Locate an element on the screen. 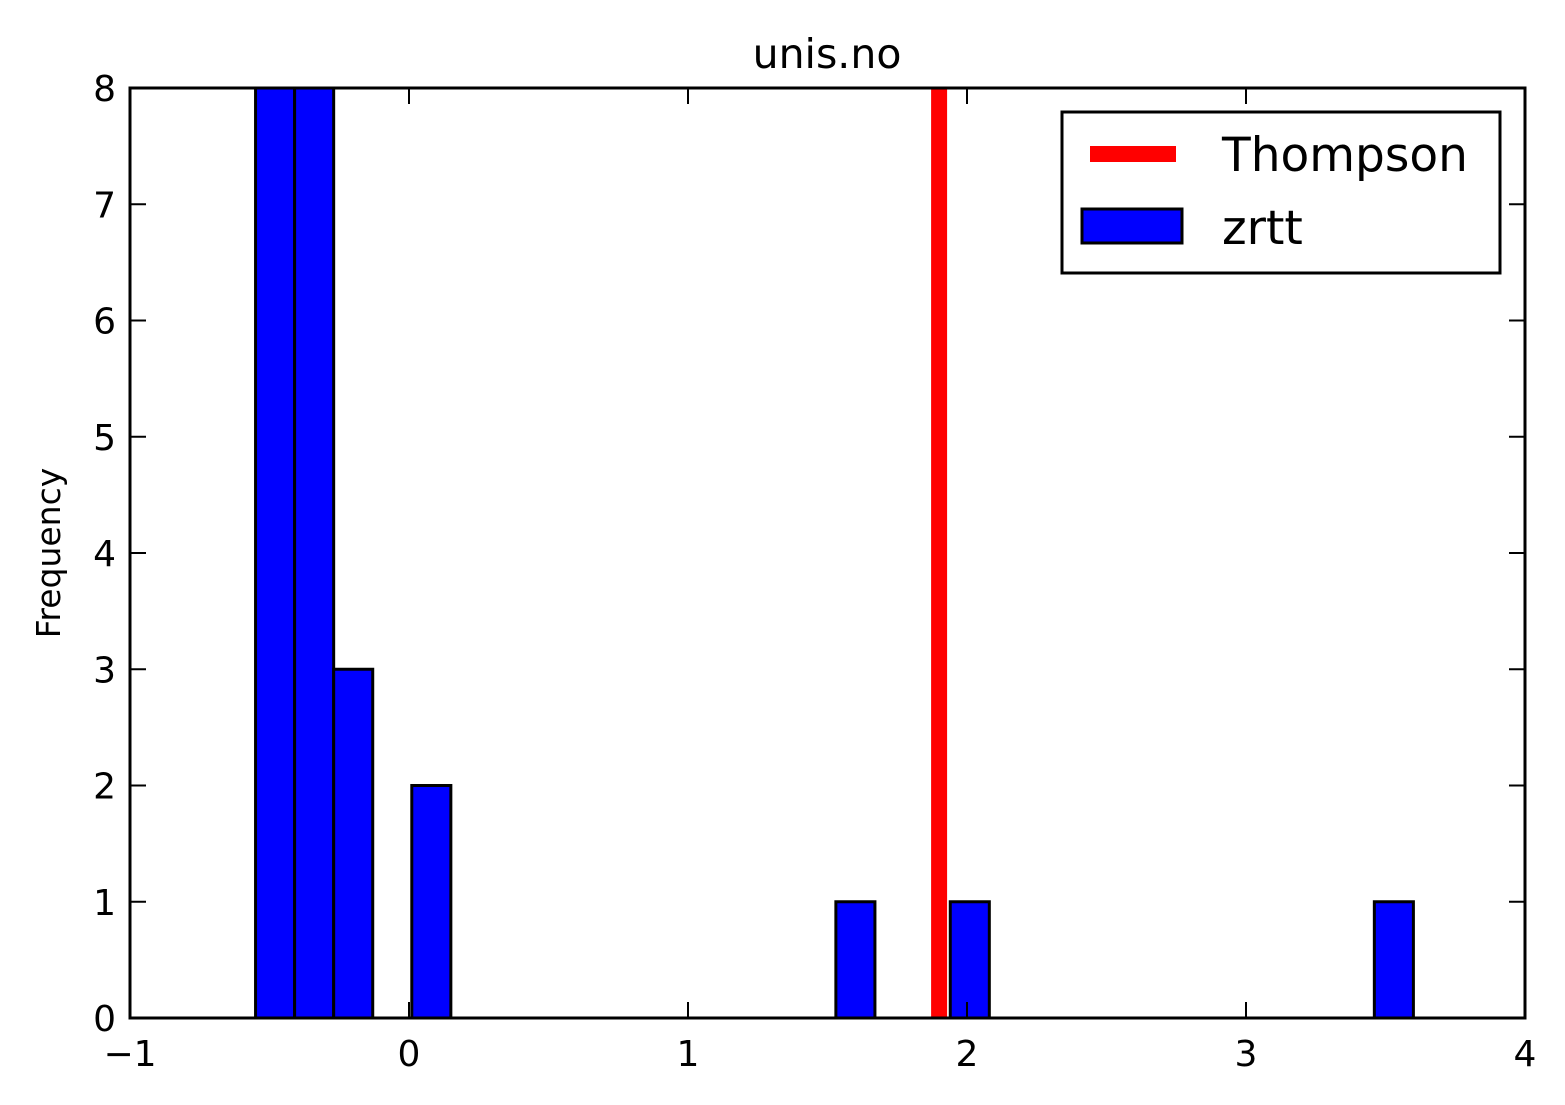 The width and height of the screenshot is (1565, 1105). y-tick-label-1: 1 is located at coordinates (104, 903).